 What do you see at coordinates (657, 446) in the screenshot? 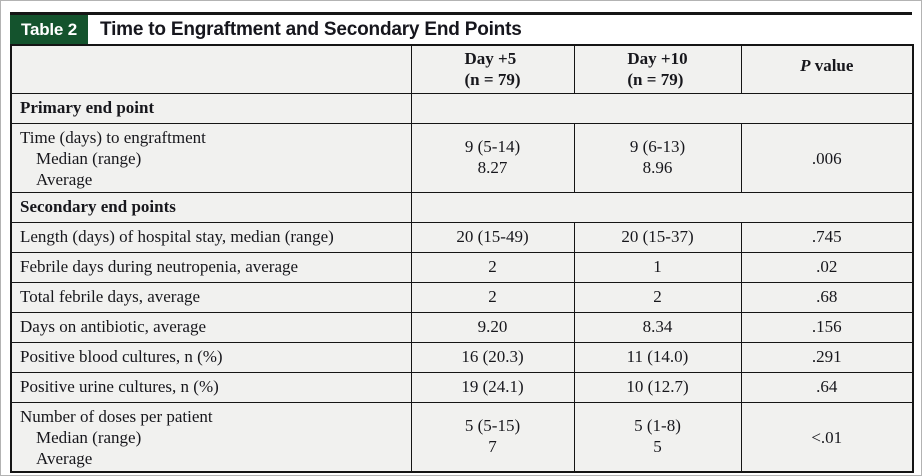
I see `cell-average: 5` at bounding box center [657, 446].